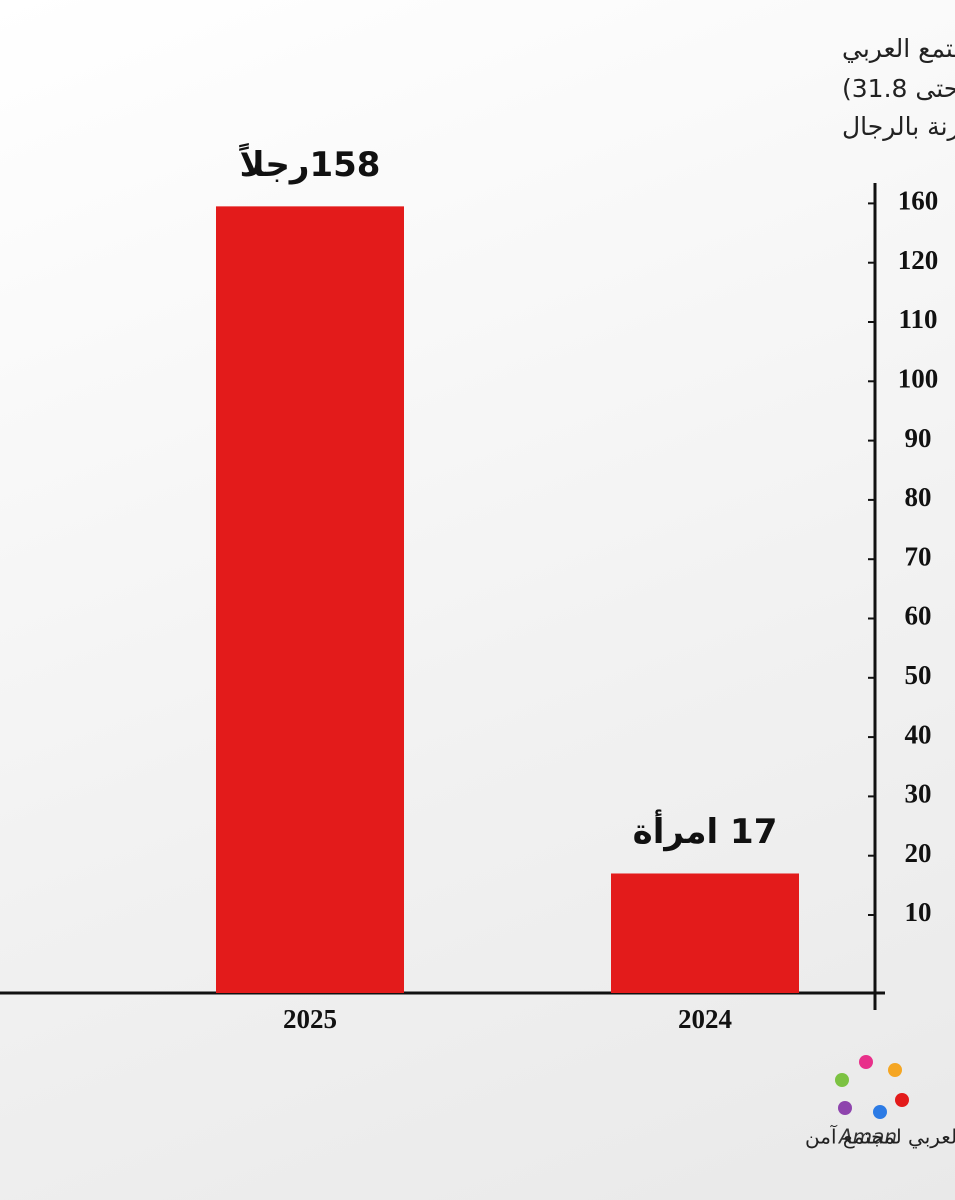  Describe the element at coordinates (918, 616) in the screenshot. I see `y-tick-label: 60` at that location.